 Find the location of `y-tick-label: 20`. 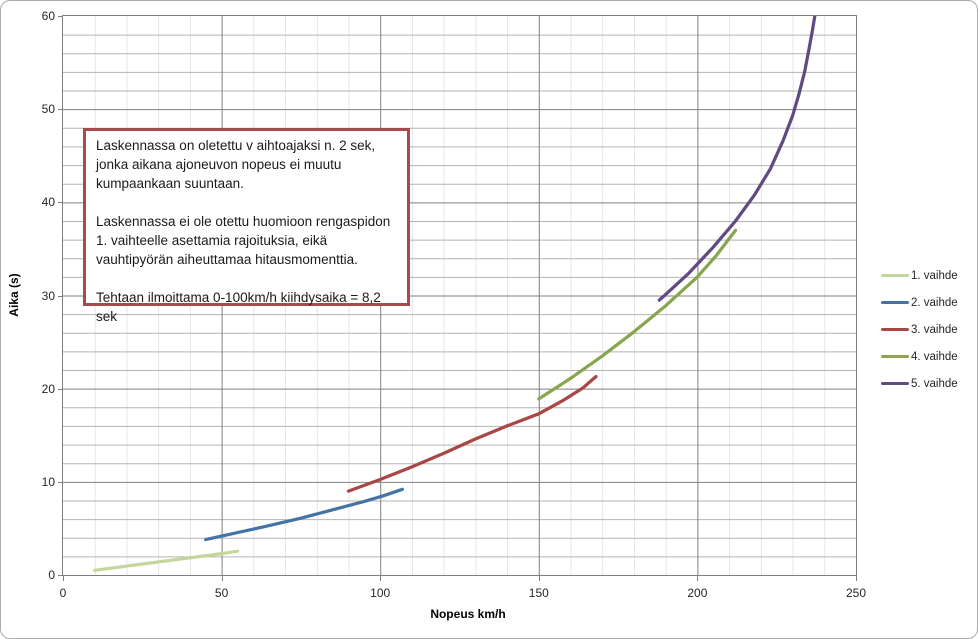

y-tick-label: 20 is located at coordinates (48, 388).